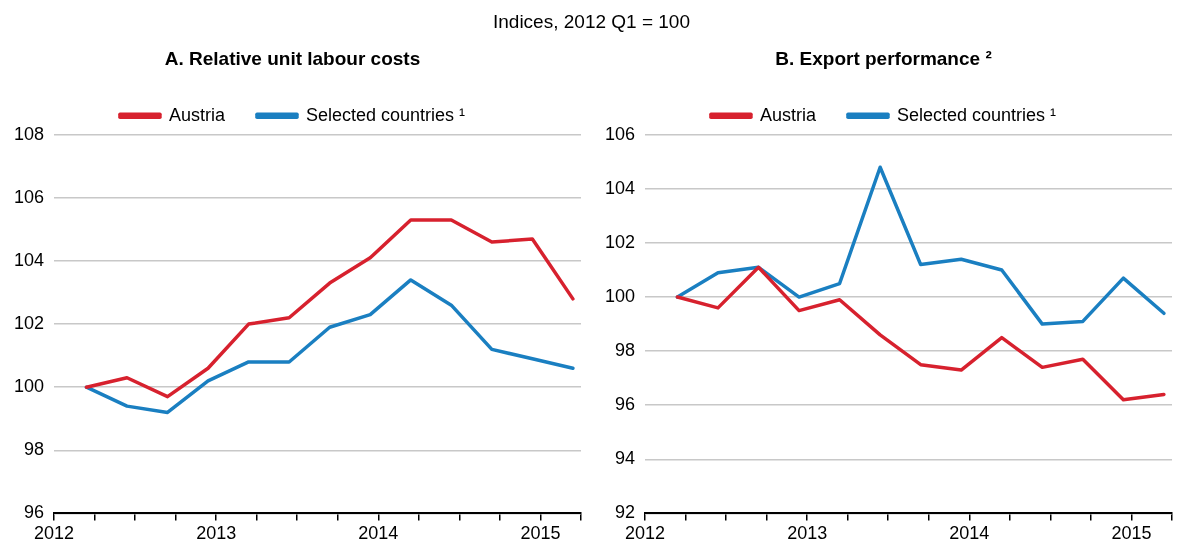 The image size is (1183, 554). What do you see at coordinates (292, 58) in the screenshot?
I see `chart-title: A. Relative unit labour costs` at bounding box center [292, 58].